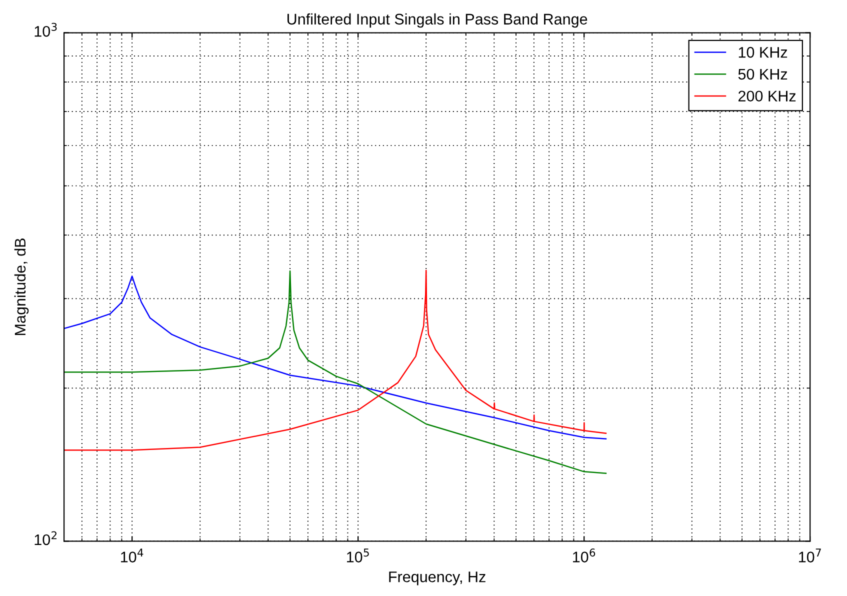 The image size is (847, 596). I want to click on x-tick-label: 10$^{4}$, so click(132, 555).